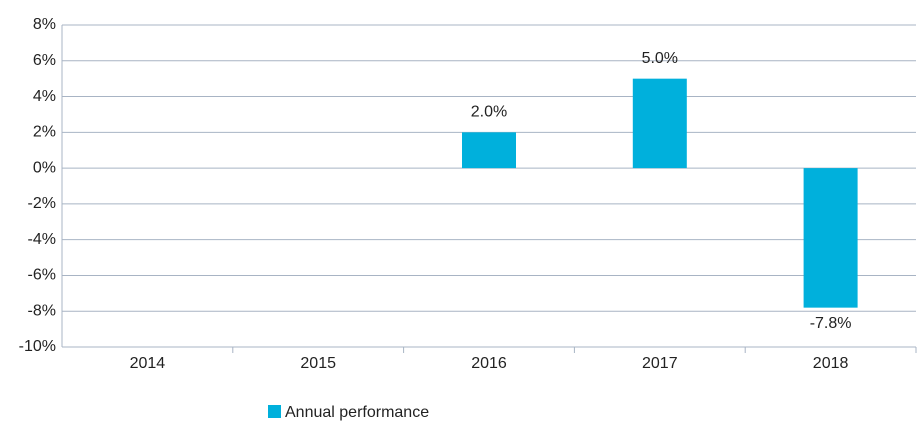 This screenshot has height=432, width=918. I want to click on y-tick-label: -6%, so click(42, 275).